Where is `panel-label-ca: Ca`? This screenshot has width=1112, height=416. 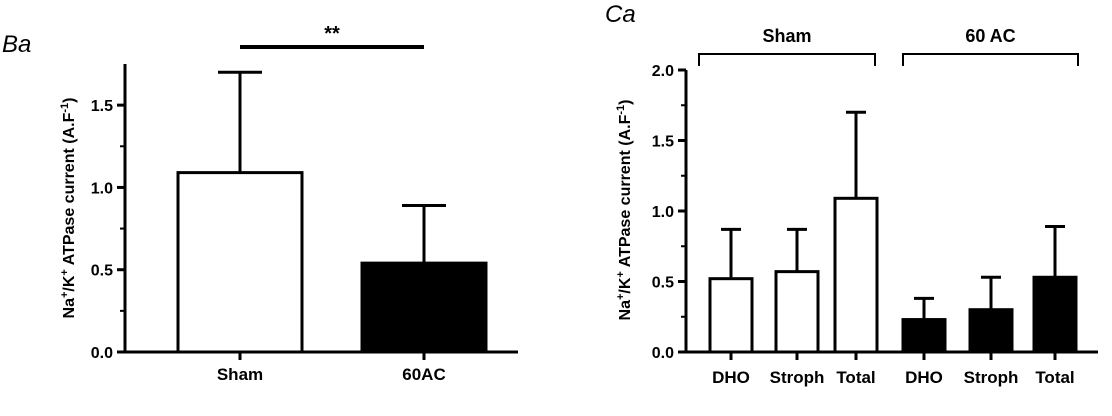
panel-label-ca: Ca is located at coordinates (620, 14).